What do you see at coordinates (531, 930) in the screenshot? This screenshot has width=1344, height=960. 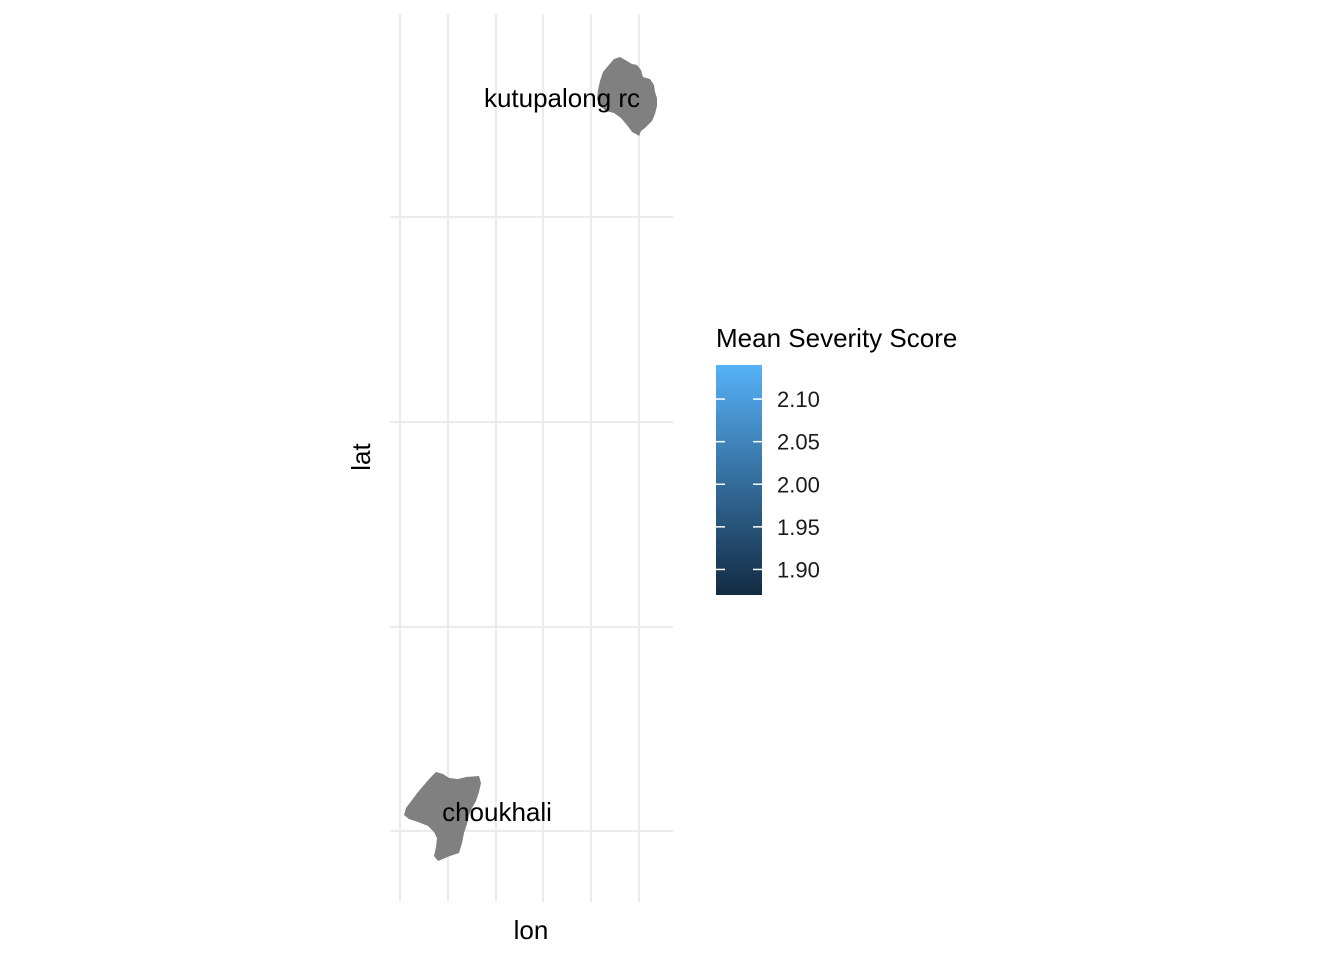 I see `x-axis-title: lon` at bounding box center [531, 930].